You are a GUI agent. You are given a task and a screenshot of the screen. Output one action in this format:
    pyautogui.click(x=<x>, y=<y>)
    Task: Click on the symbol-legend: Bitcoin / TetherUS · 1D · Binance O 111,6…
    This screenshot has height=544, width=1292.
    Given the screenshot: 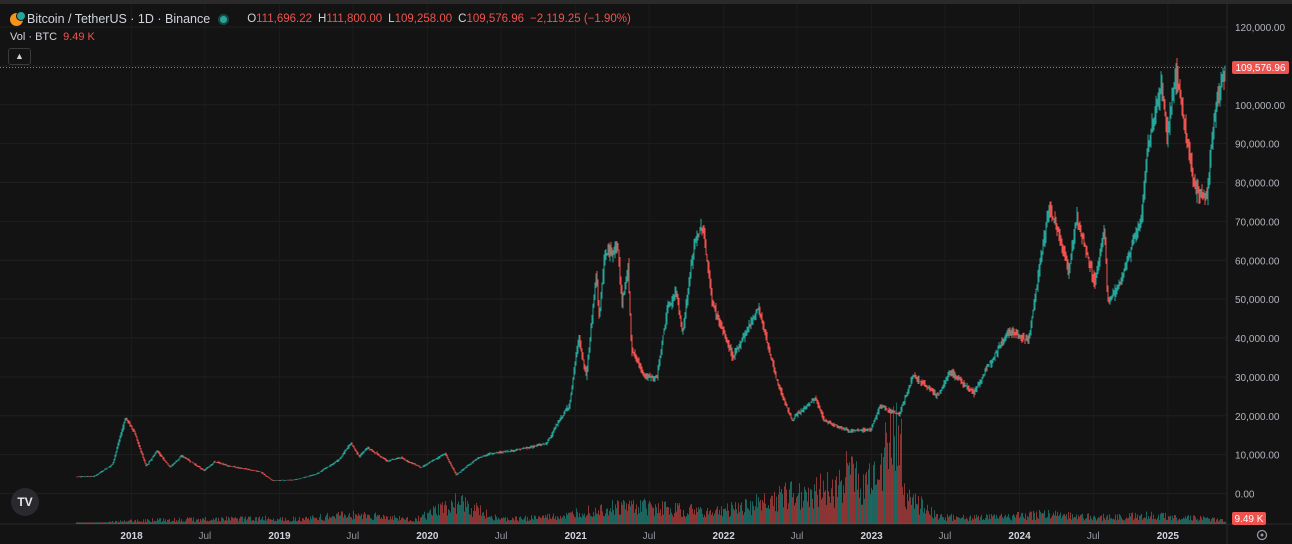 What is the action you would take?
    pyautogui.click(x=320, y=18)
    